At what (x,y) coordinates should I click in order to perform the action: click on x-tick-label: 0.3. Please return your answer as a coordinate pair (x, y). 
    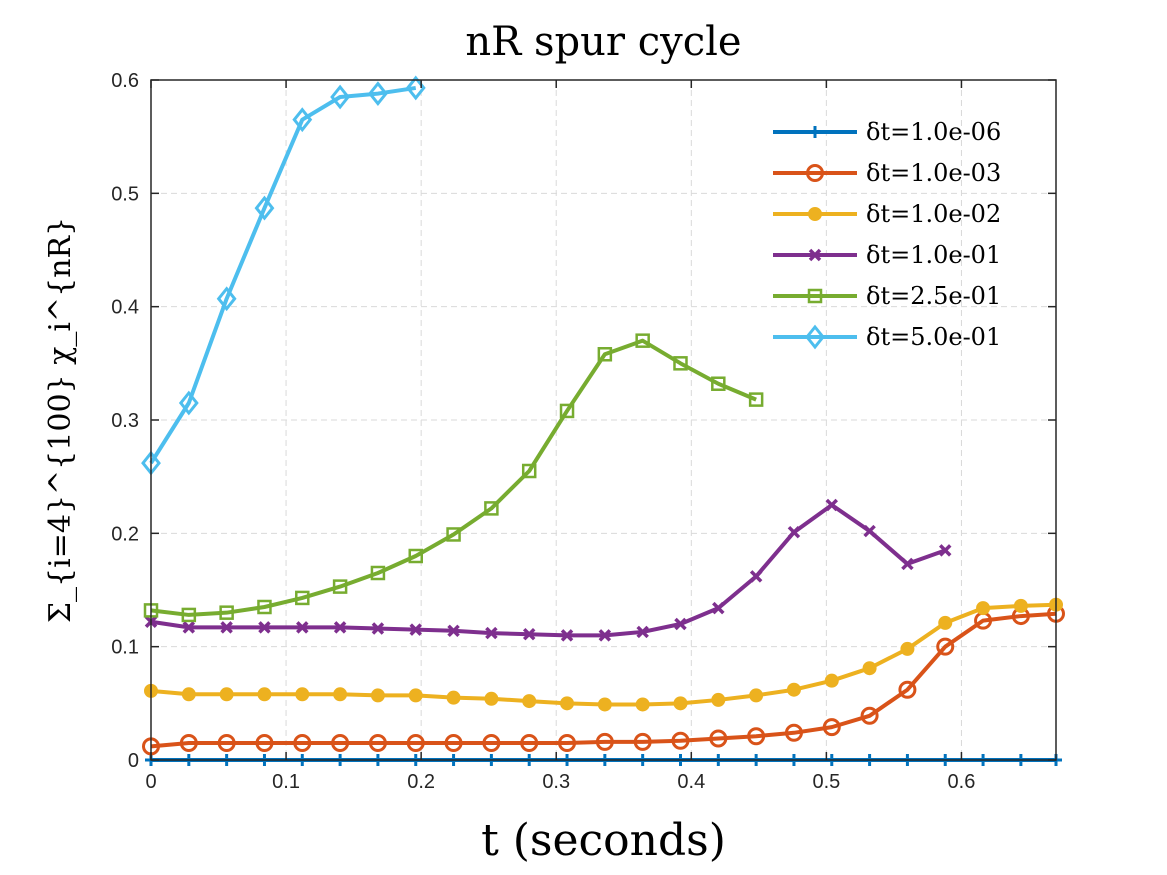
    Looking at the image, I should click on (556, 782).